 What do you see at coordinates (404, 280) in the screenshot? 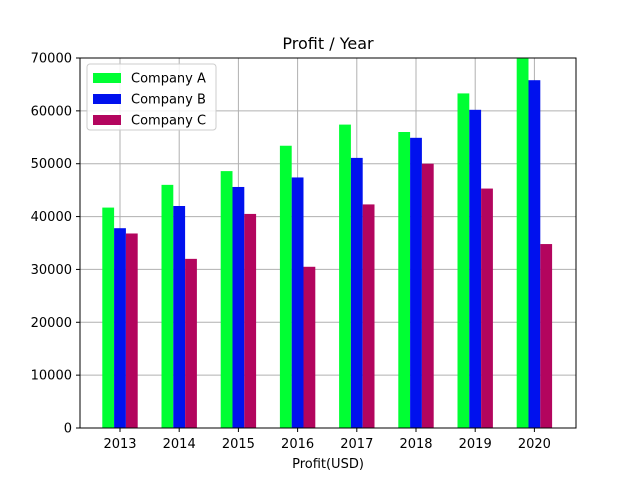
I see `bar-company-a-2018` at bounding box center [404, 280].